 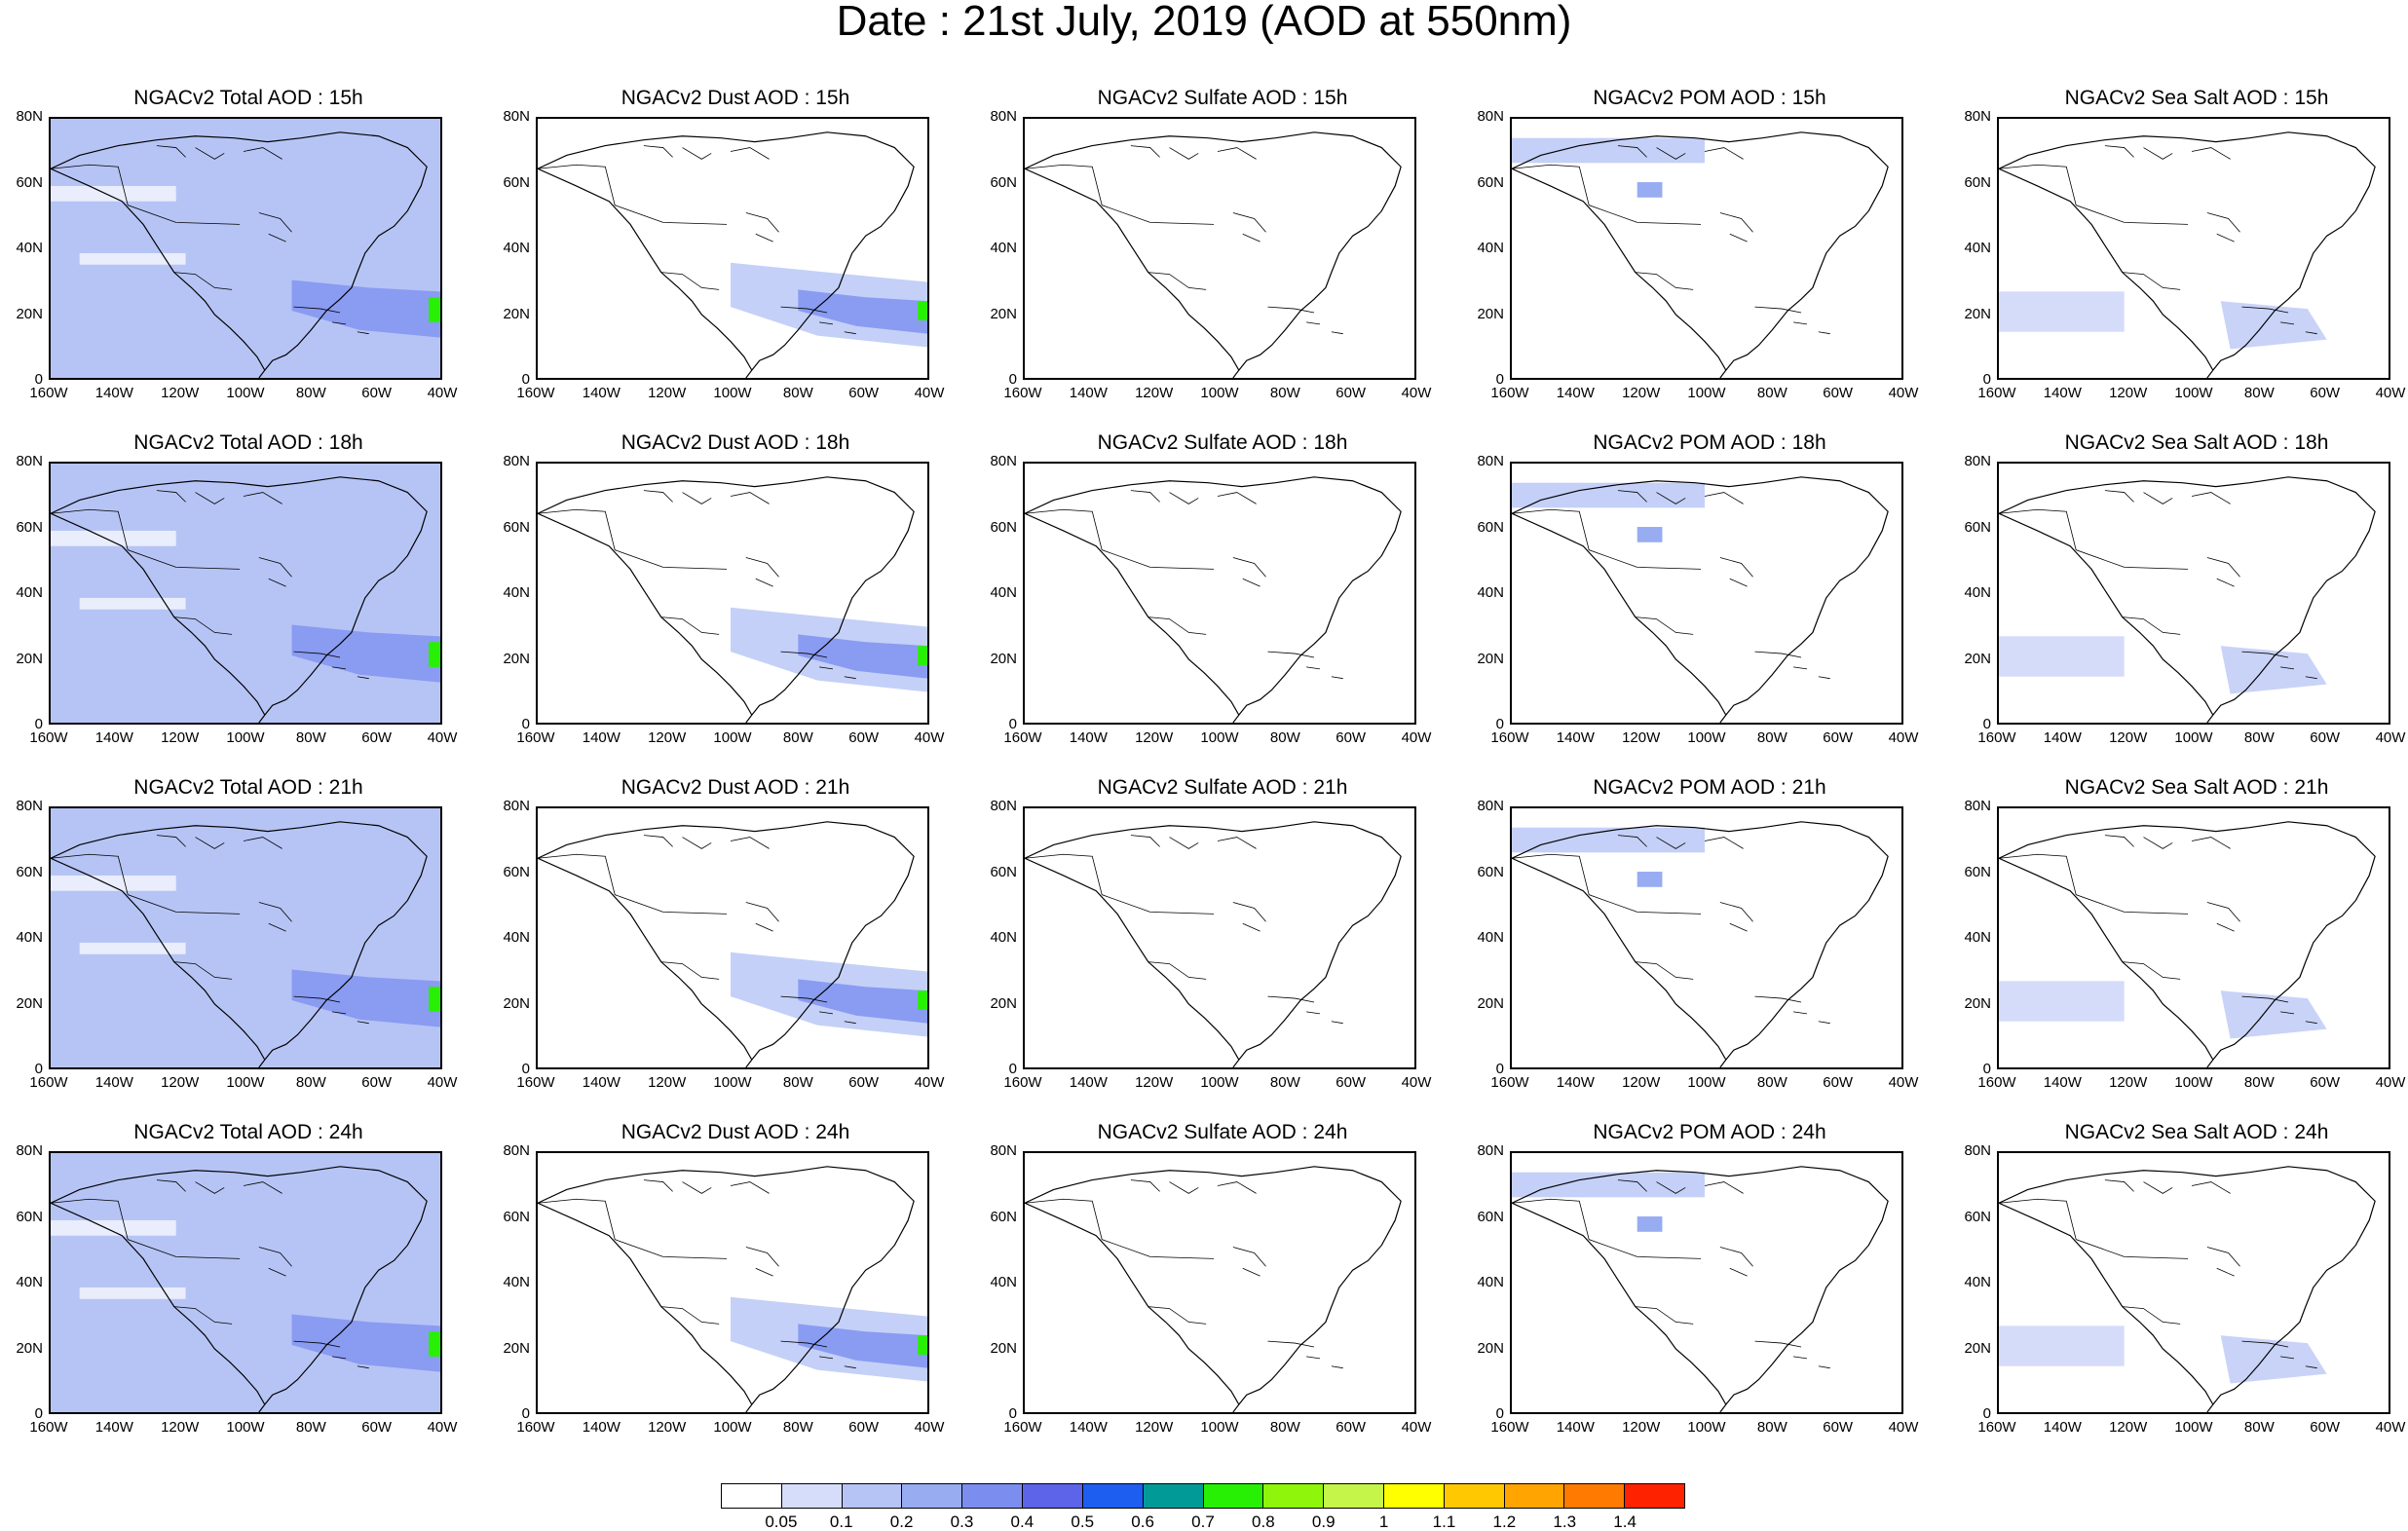 What do you see at coordinates (1222, 442) in the screenshot?
I see `panel-title: NGACv2 Sulfate AOD : 18h` at bounding box center [1222, 442].